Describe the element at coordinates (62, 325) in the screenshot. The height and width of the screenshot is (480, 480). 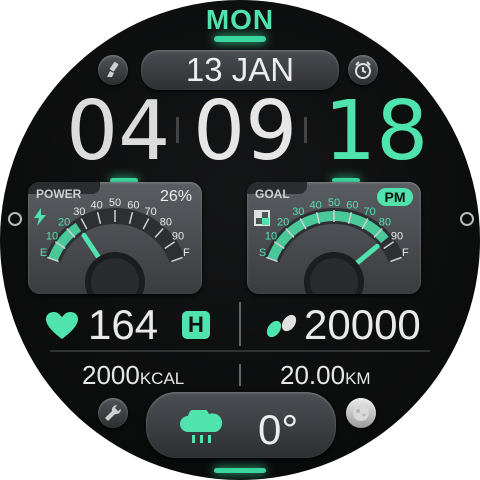
I see `heart-icon` at that location.